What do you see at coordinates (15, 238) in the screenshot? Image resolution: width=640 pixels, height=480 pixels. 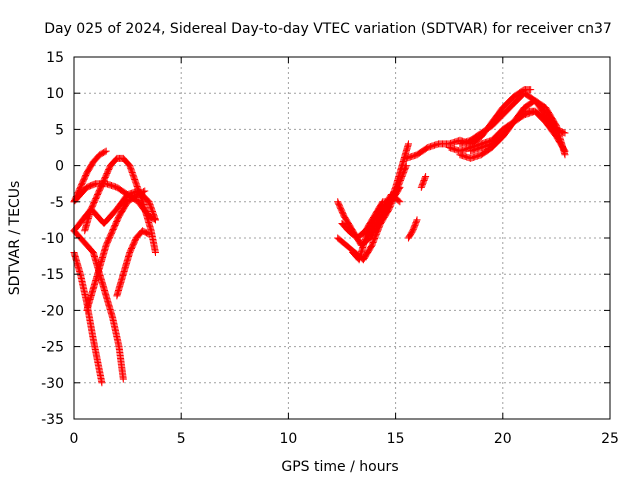 I see `y-axis-label: SDTVAR / TECUs` at bounding box center [15, 238].